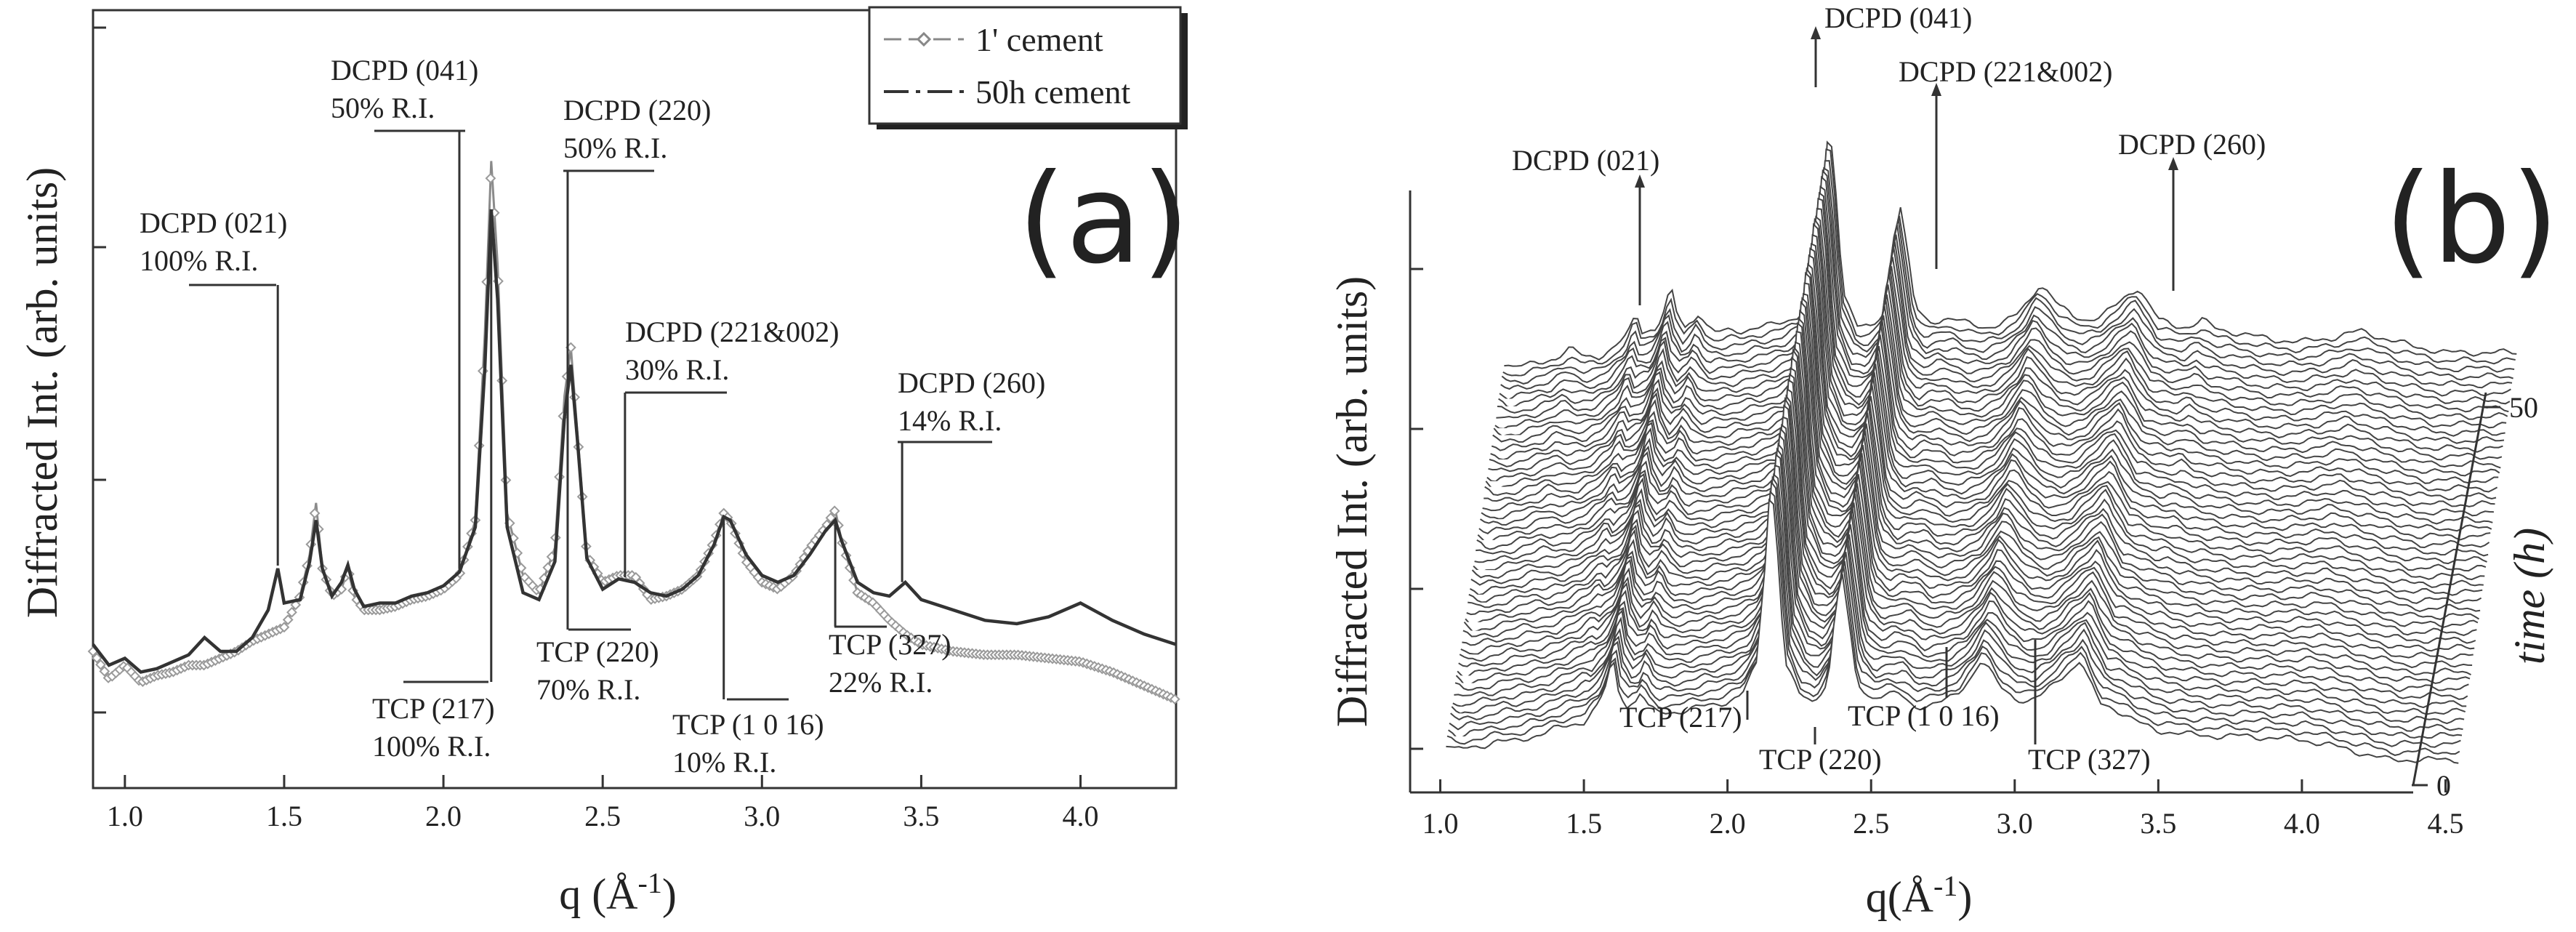  I want to click on panel-b-xtick-label: 3.5, so click(2158, 823).